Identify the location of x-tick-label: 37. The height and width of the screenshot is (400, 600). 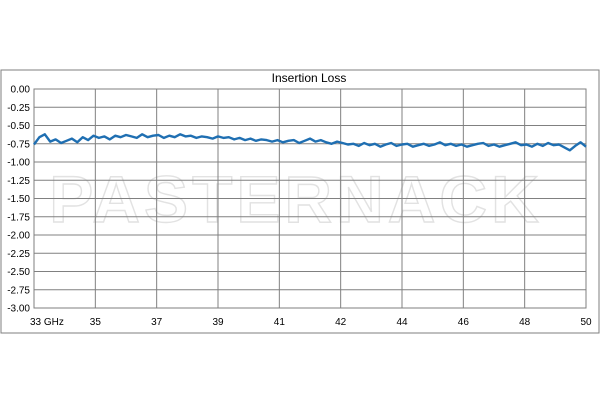
(157, 322).